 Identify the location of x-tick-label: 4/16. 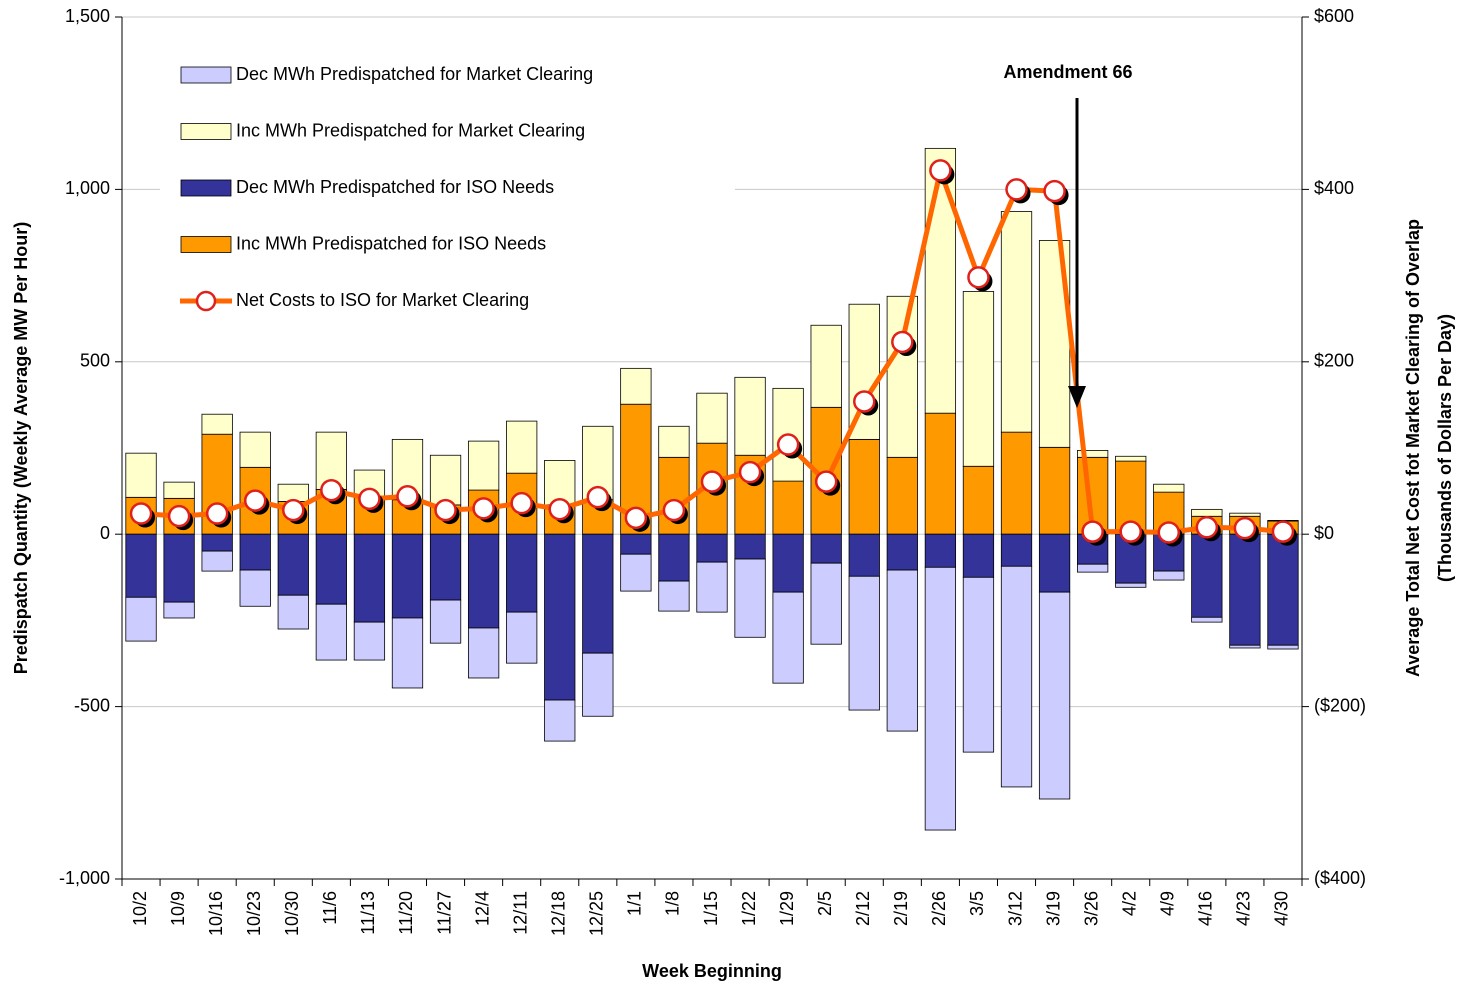
(1206, 908).